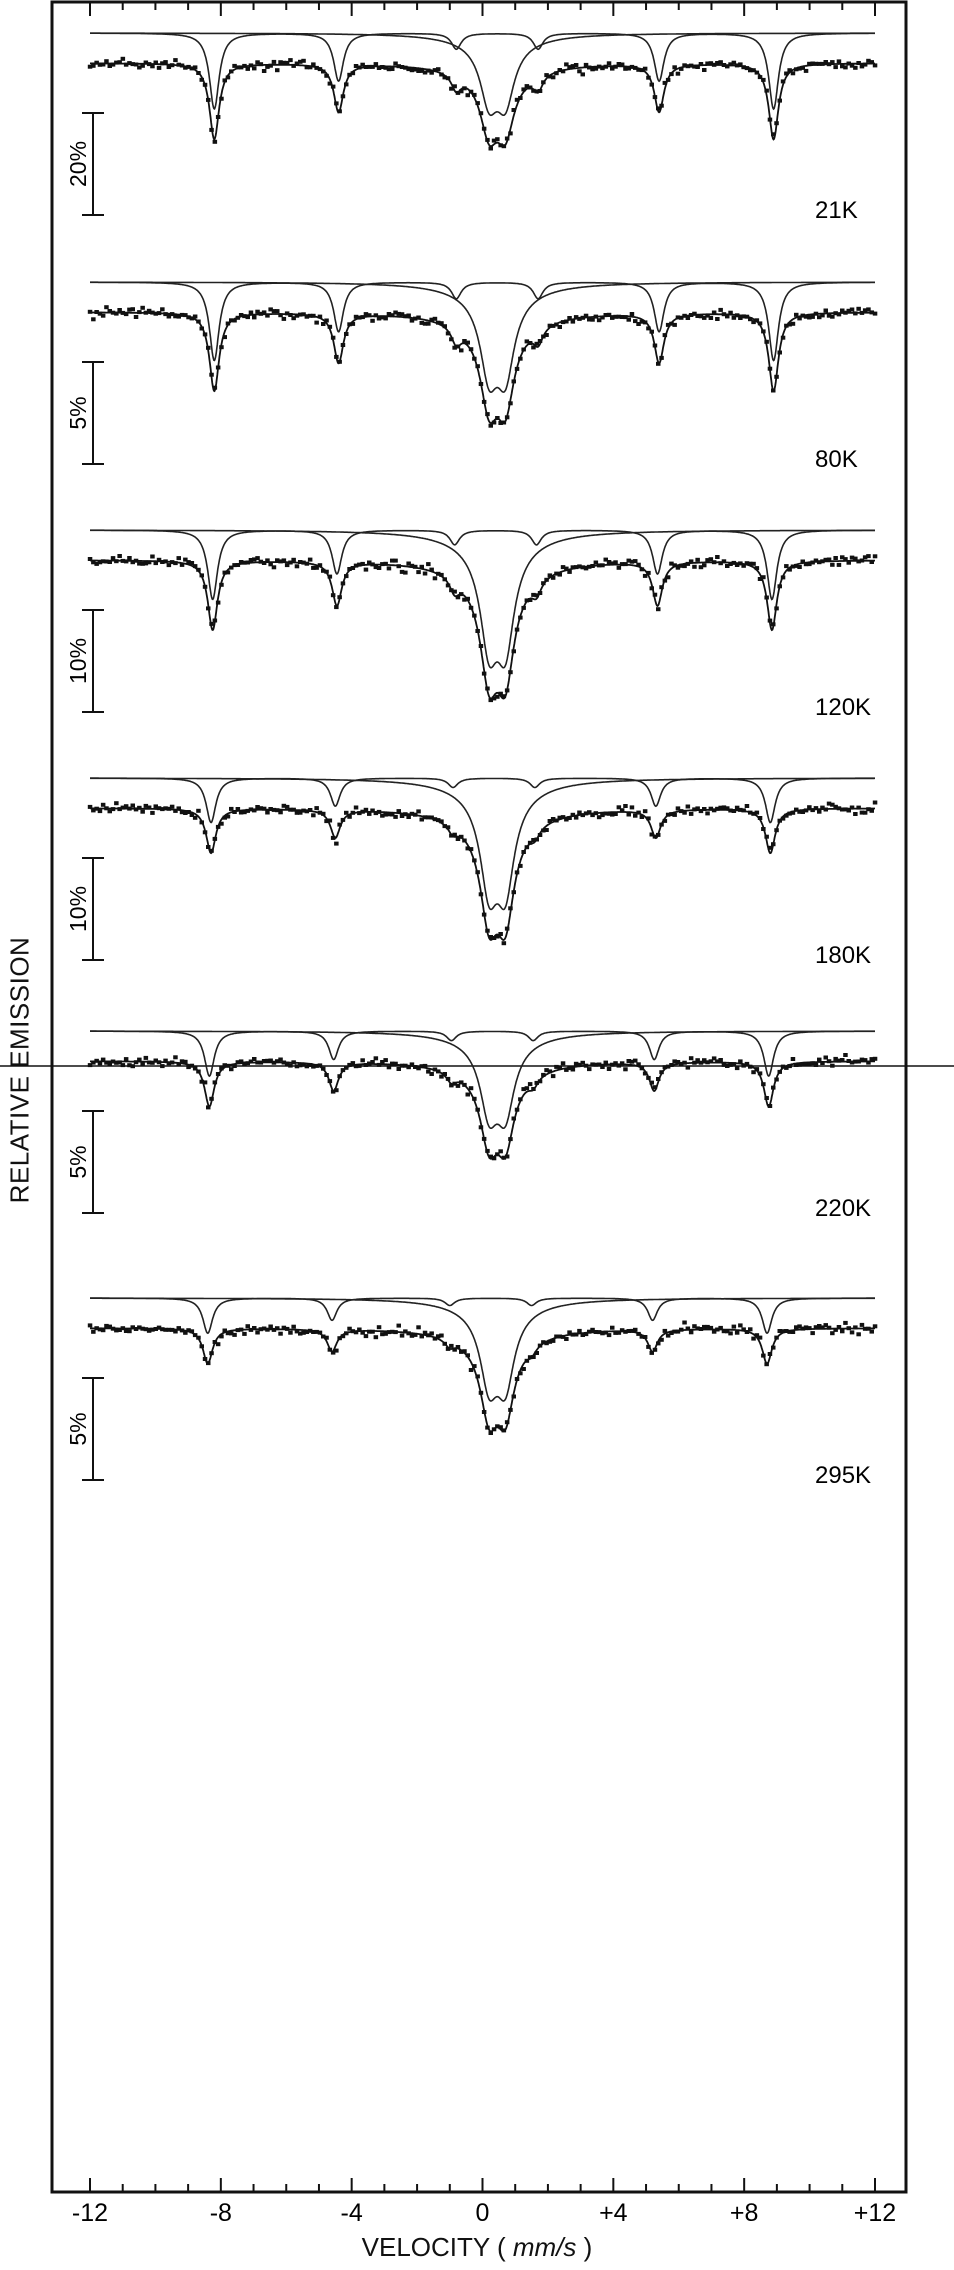 This screenshot has width=954, height=2270. Describe the element at coordinates (482, 1079) in the screenshot. I see `doublet-fit-curve` at that location.